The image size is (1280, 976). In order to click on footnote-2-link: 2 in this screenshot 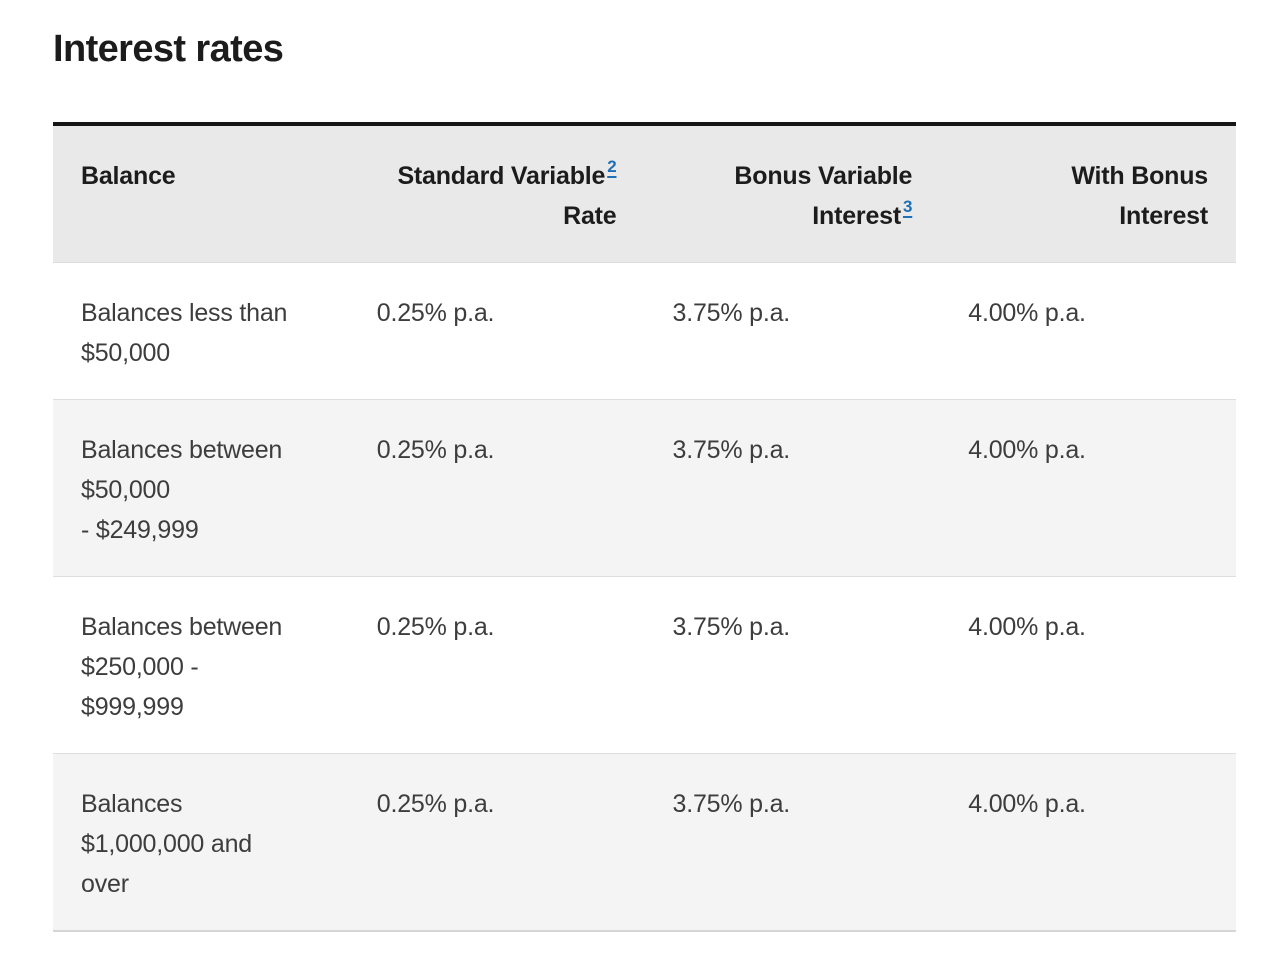, I will do `click(612, 166)`.